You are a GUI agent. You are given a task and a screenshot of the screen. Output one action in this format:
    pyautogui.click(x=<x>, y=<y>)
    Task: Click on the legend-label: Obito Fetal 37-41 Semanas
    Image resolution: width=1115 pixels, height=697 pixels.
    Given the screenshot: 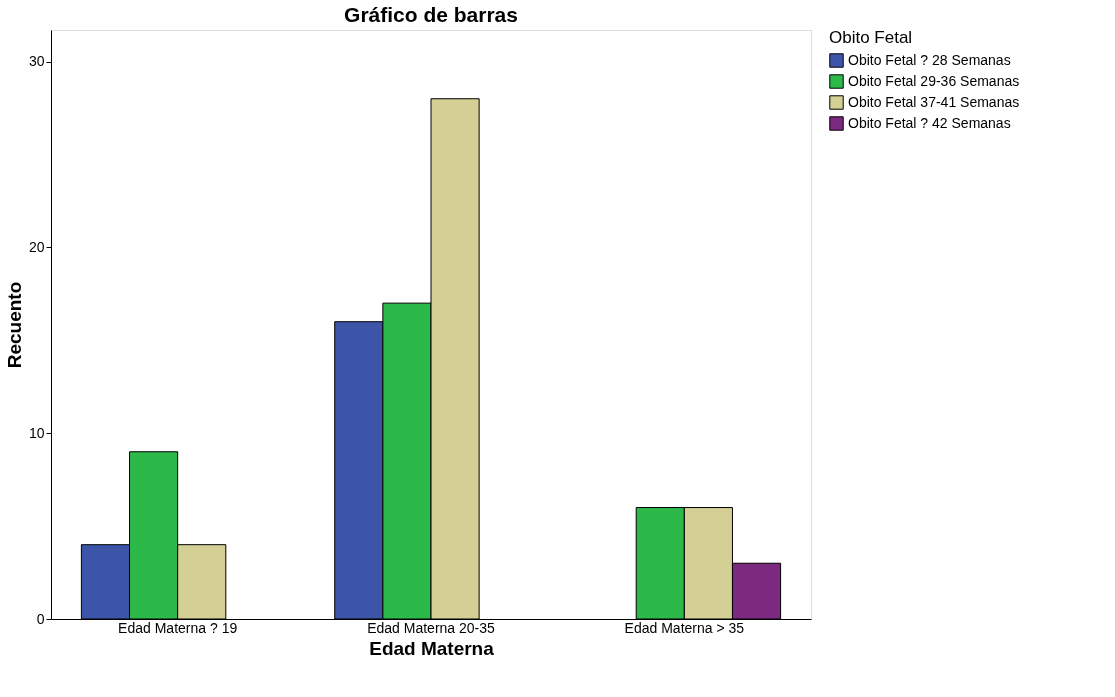 What is the action you would take?
    pyautogui.click(x=934, y=101)
    